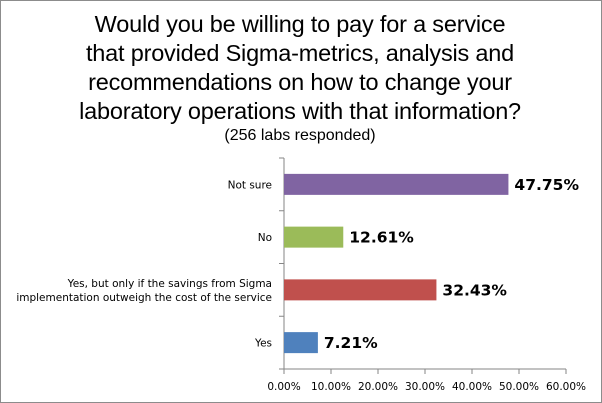 The width and height of the screenshot is (602, 403). Describe the element at coordinates (519, 387) in the screenshot. I see `x-tick-label: 50.00%` at that location.